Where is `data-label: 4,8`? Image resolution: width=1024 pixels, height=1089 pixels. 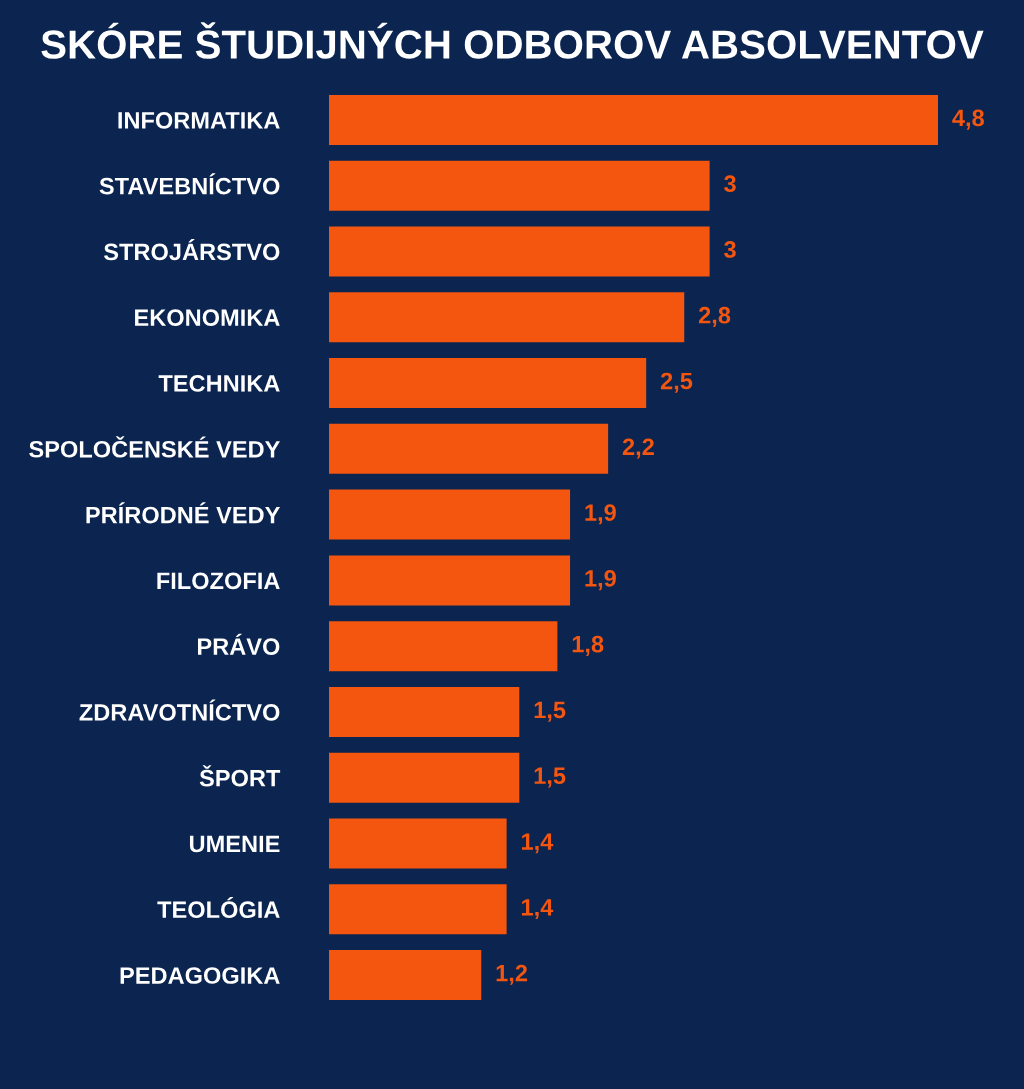 data-label: 4,8 is located at coordinates (968, 119).